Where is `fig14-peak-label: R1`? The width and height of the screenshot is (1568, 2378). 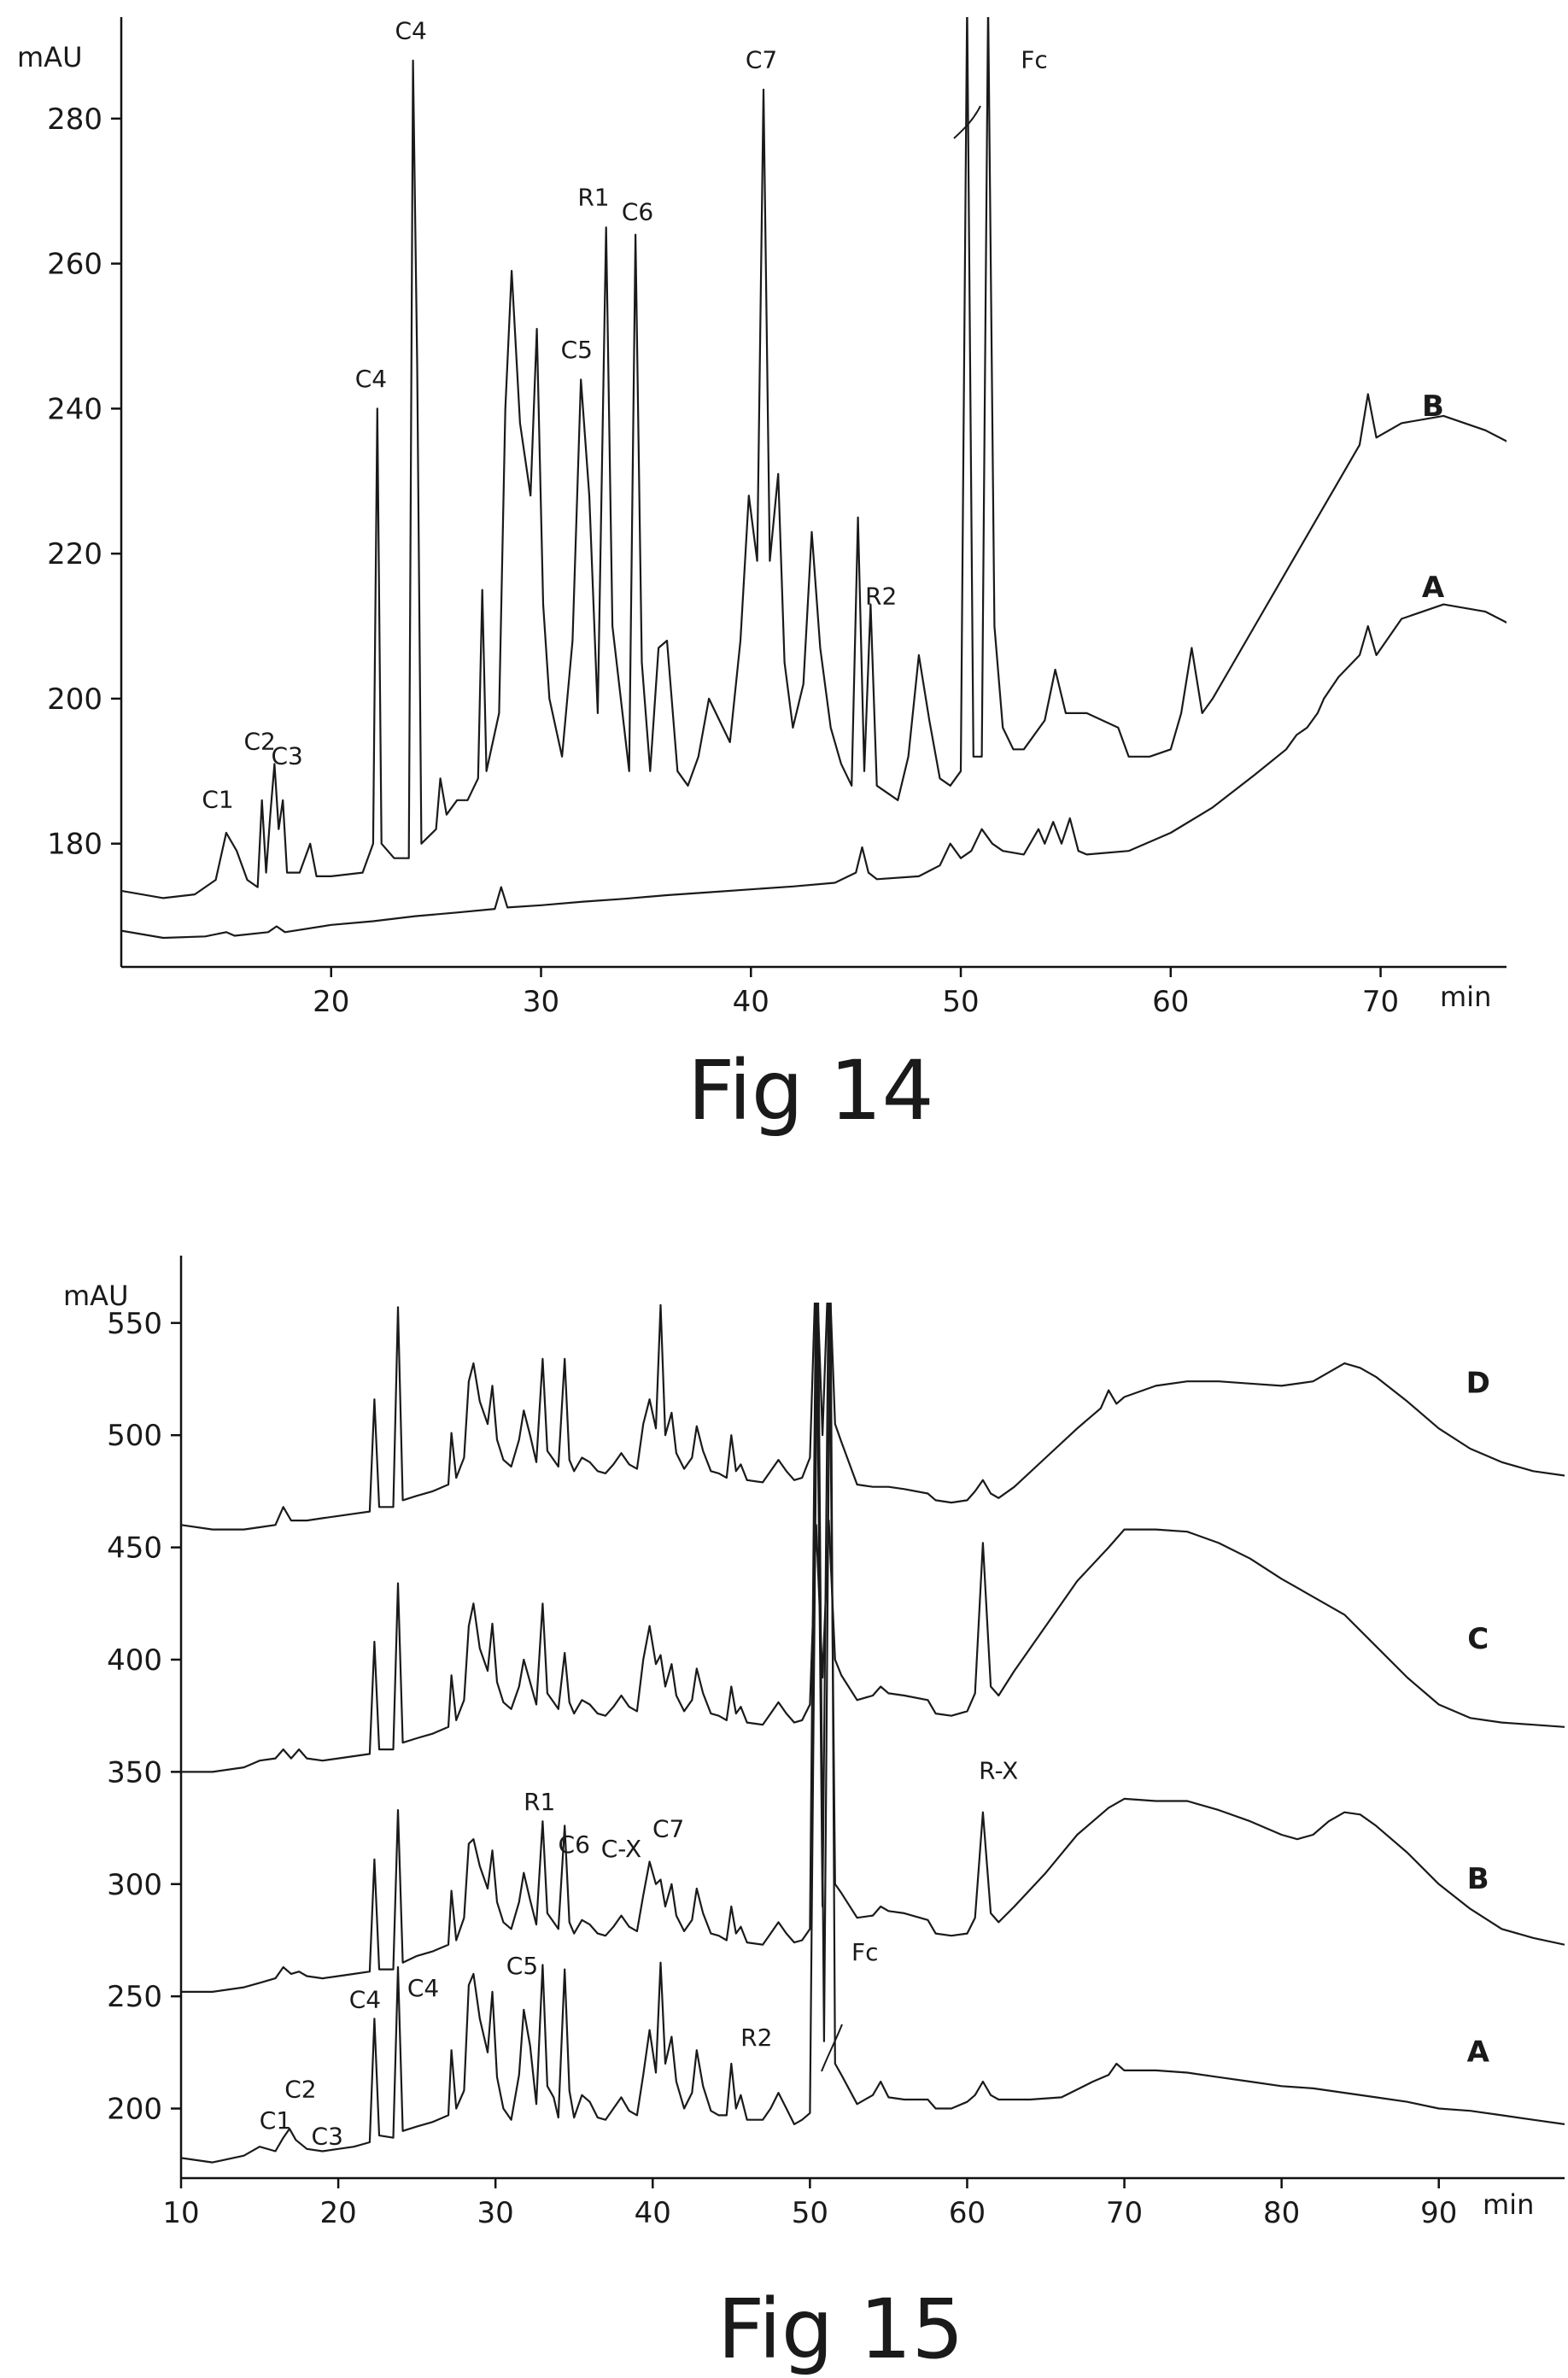
fig14-peak-label: R1 is located at coordinates (593, 198).